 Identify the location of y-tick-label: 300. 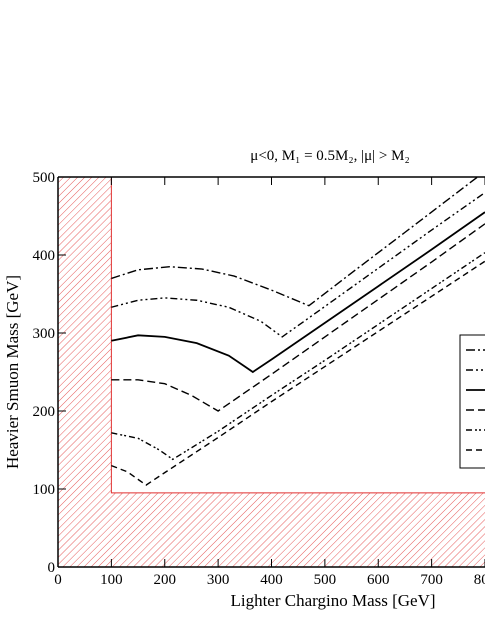
(44, 334).